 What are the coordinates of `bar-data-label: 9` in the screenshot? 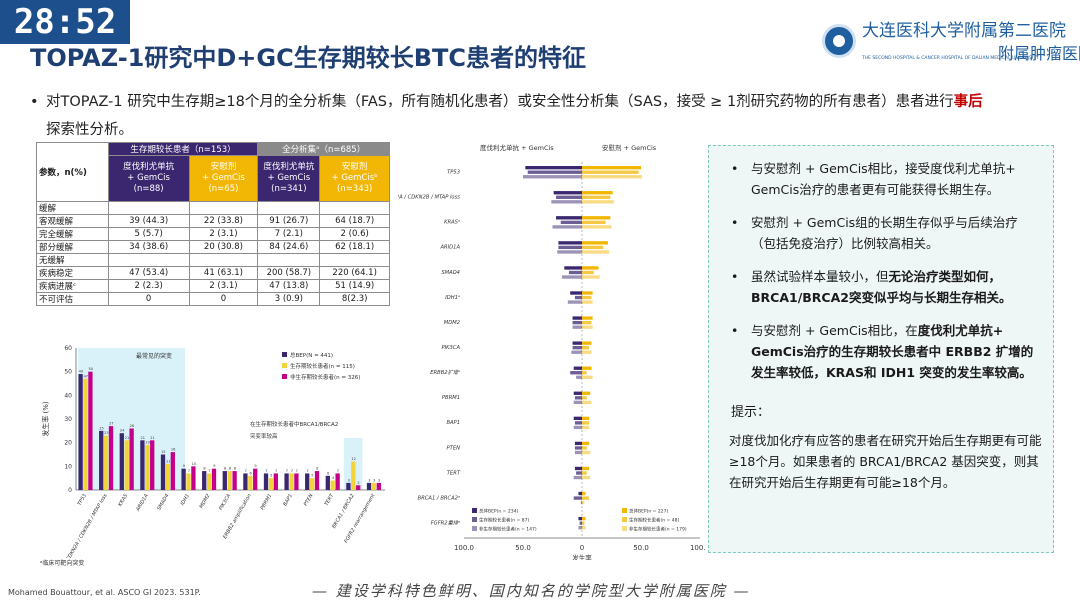 It's located at (214, 466).